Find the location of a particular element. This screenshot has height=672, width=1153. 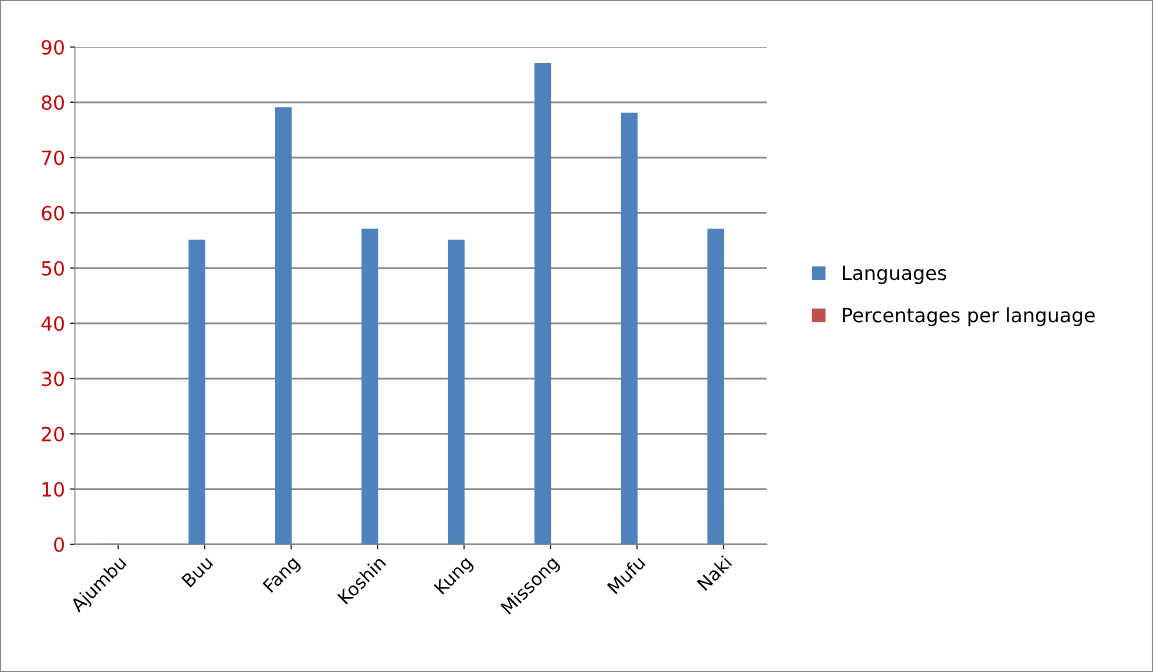

y-tick-label: 90 is located at coordinates (52, 47).